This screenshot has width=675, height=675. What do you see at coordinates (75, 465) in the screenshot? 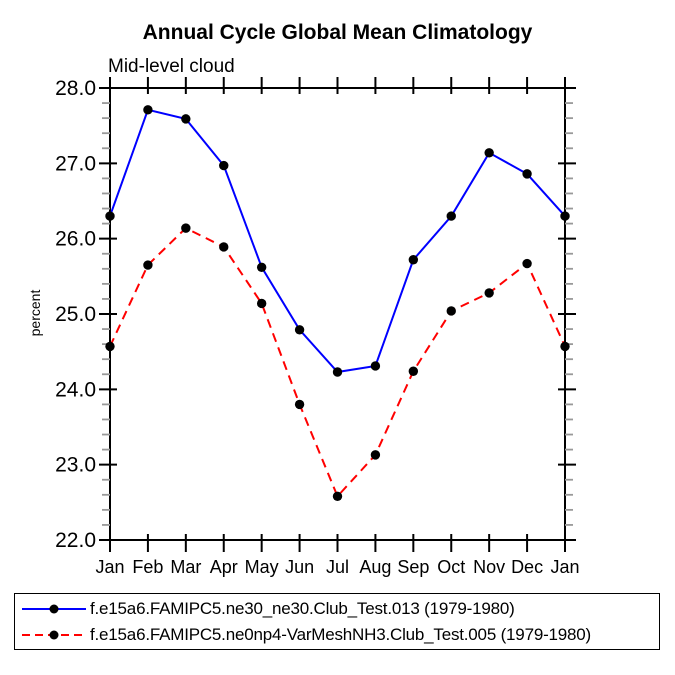
I see `y-tick-label: 23.0` at bounding box center [75, 465].